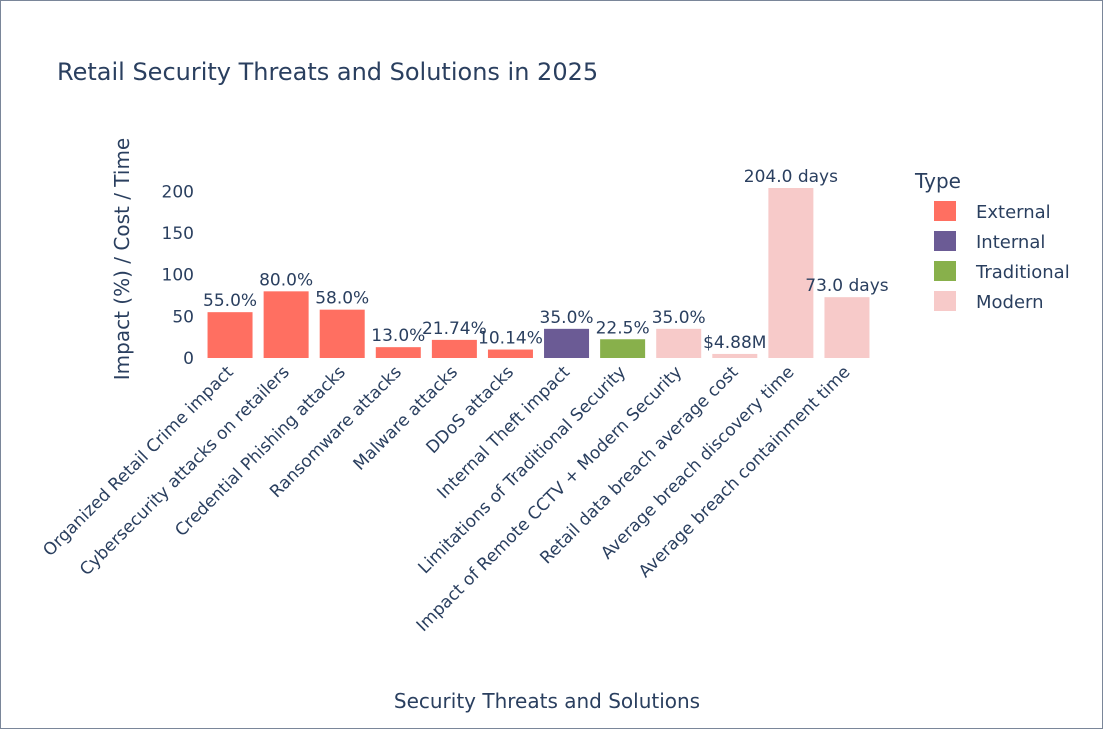 Image resolution: width=1103 pixels, height=732 pixels. What do you see at coordinates (937, 181) in the screenshot?
I see `legend-title: Type` at bounding box center [937, 181].